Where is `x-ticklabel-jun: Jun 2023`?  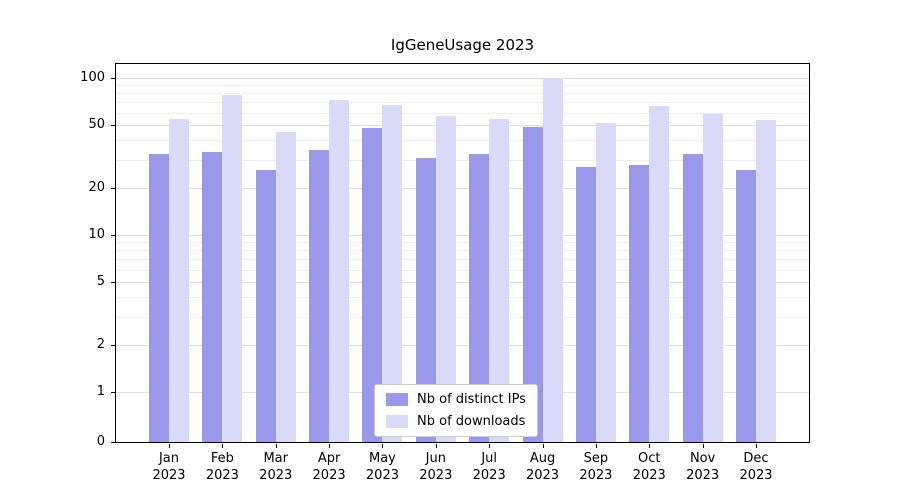
x-ticklabel-jun: Jun 2023 is located at coordinates (436, 467).